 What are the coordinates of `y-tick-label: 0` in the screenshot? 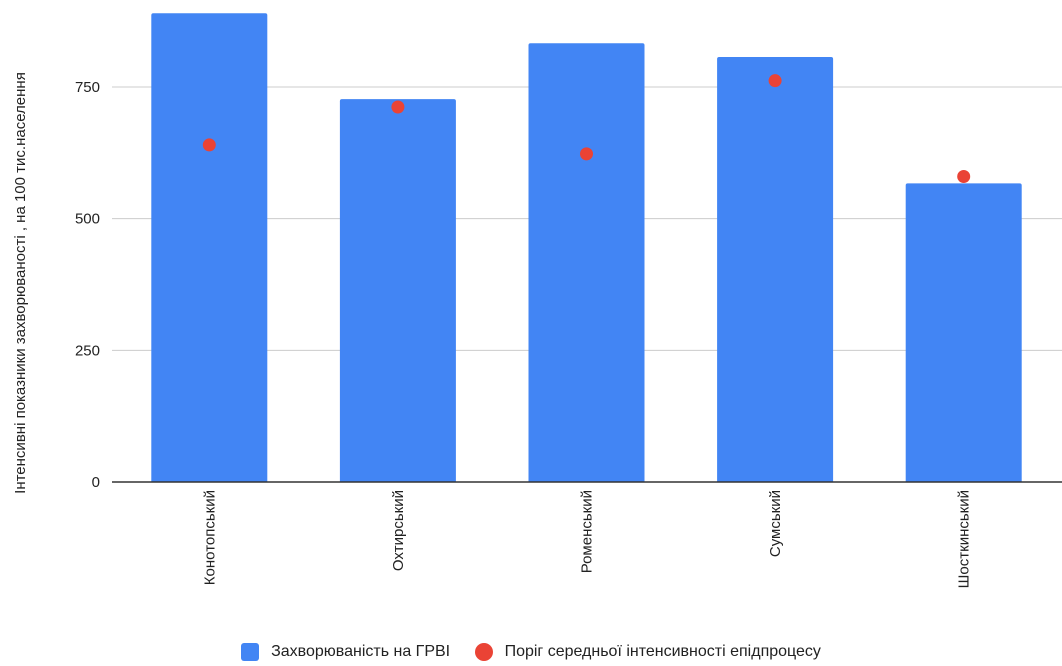 It's located at (96, 482).